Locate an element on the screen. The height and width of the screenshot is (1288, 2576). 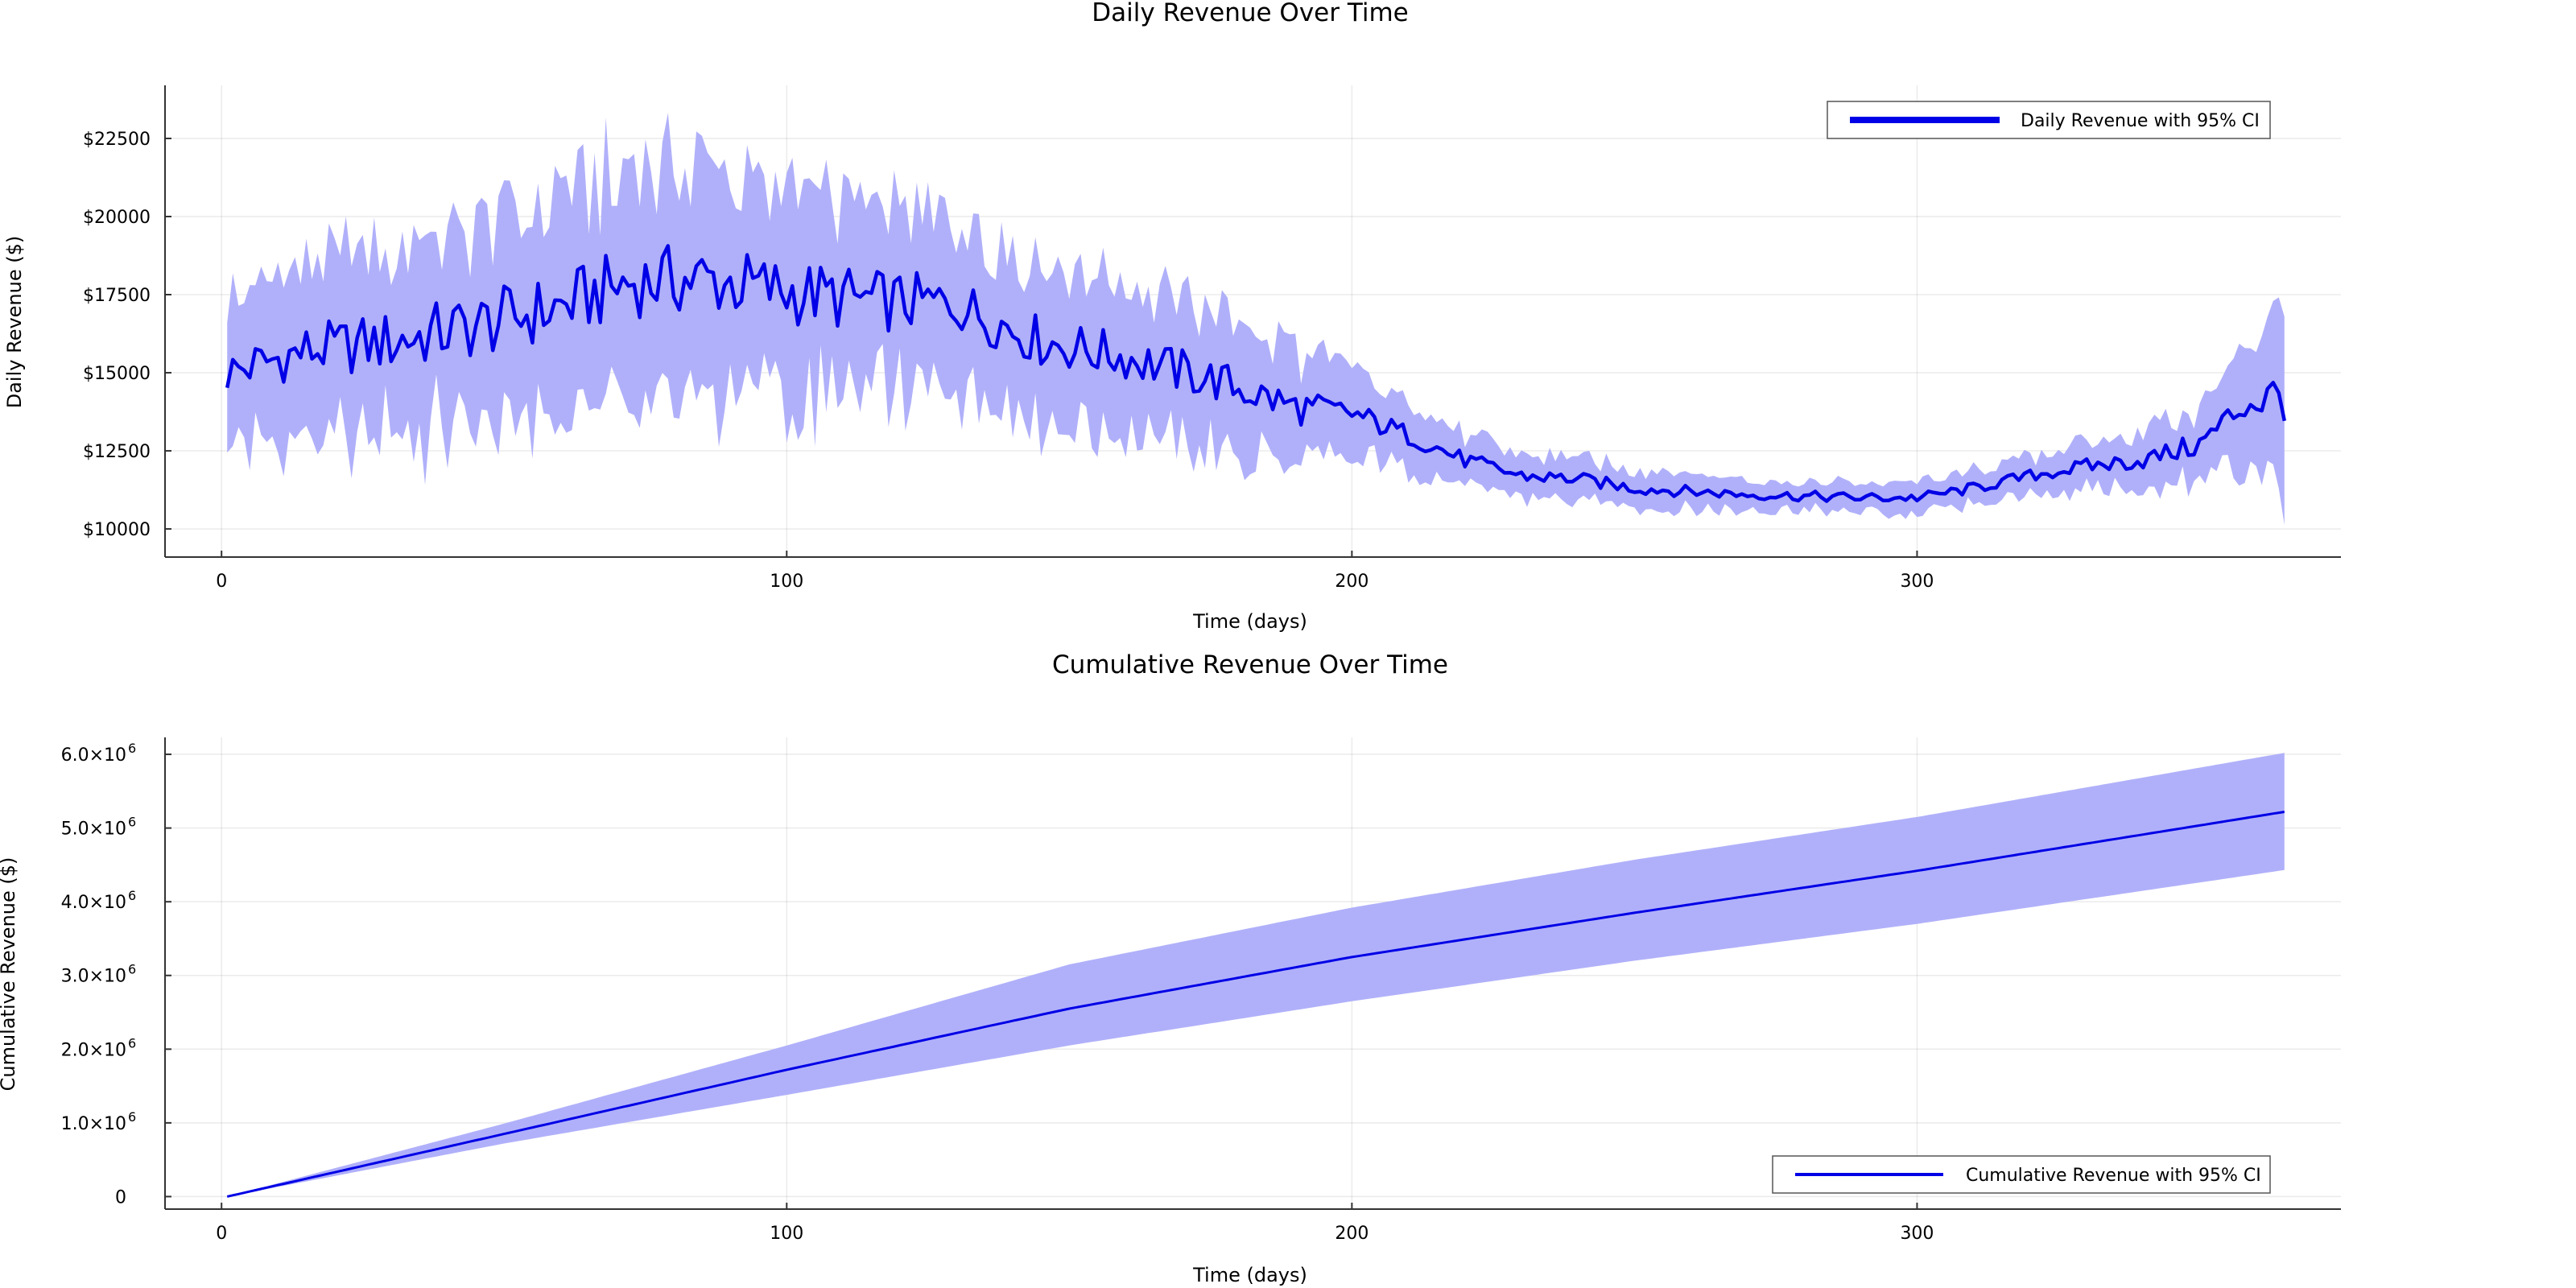
chart-title: Daily Revenue Over Time is located at coordinates (1250, 13).